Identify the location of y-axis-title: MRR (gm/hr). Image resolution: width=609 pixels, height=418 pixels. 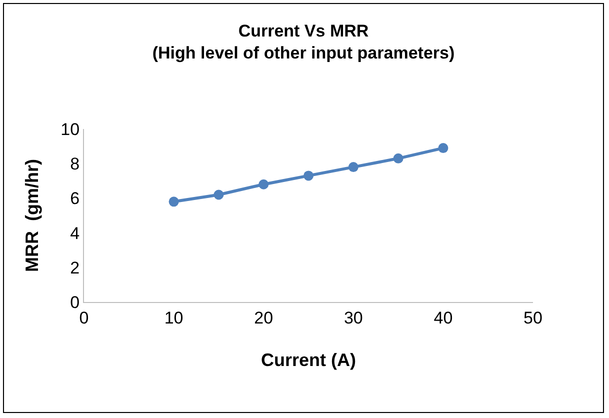
(32, 215).